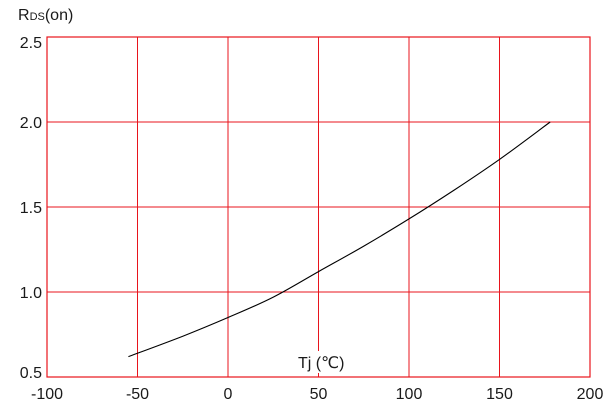 The image size is (613, 407). What do you see at coordinates (24, 15) in the screenshot?
I see `y-axis-label-main: R` at bounding box center [24, 15].